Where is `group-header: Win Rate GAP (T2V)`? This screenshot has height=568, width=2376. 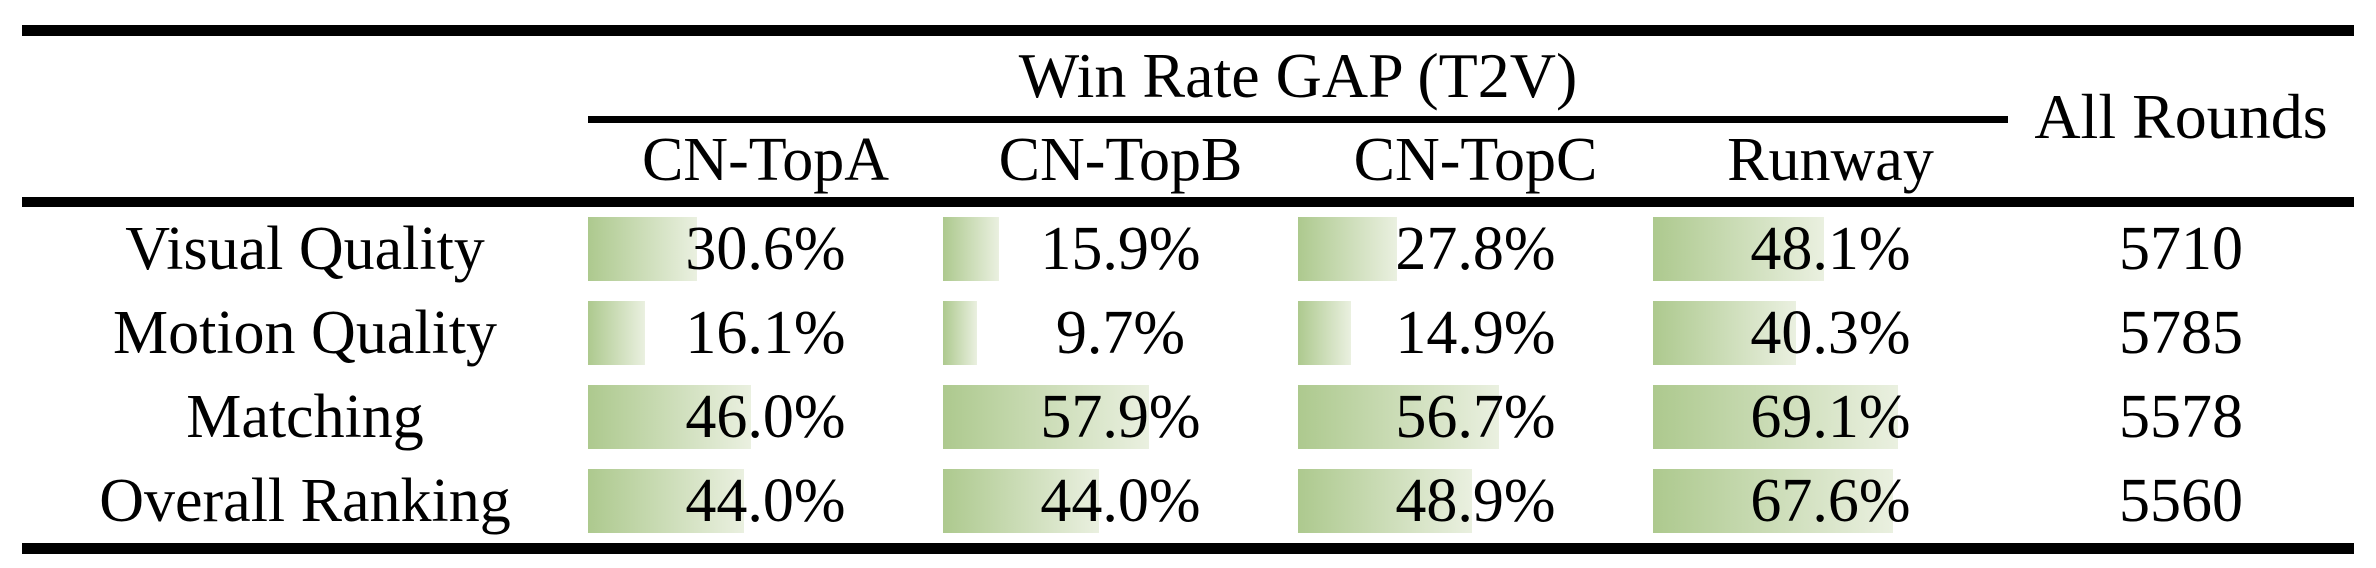
group-header: Win Rate GAP (T2V) is located at coordinates (1298, 76).